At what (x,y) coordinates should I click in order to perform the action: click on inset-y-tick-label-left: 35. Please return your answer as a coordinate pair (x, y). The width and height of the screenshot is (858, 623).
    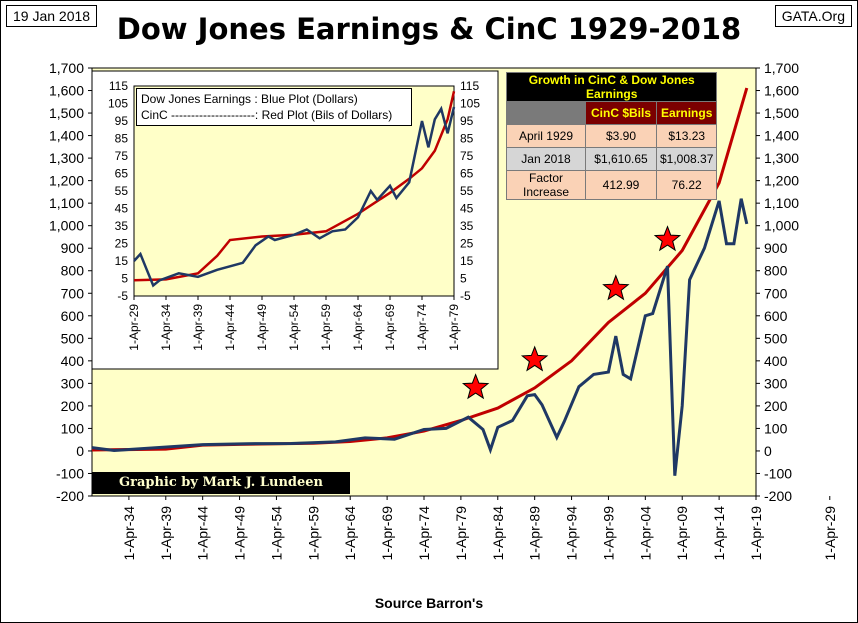
    Looking at the image, I should click on (122, 226).